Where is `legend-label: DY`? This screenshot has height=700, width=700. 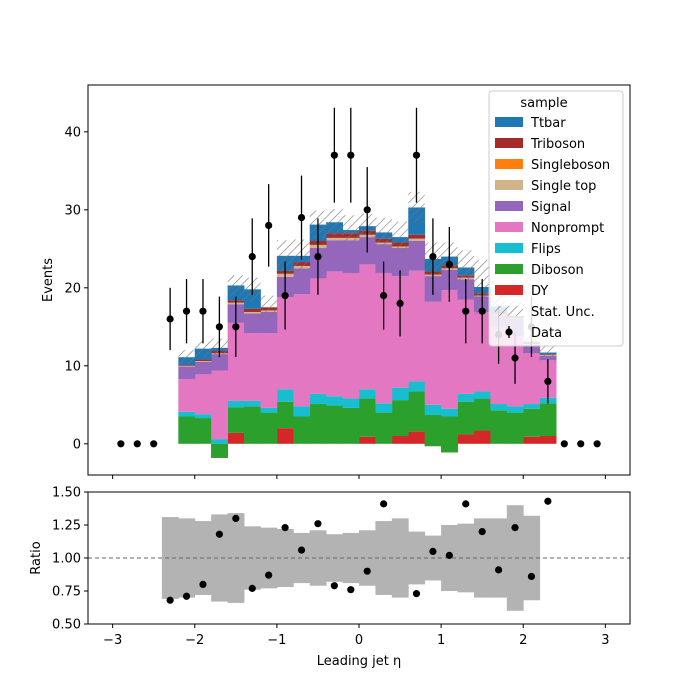
legend-label: DY is located at coordinates (539, 291).